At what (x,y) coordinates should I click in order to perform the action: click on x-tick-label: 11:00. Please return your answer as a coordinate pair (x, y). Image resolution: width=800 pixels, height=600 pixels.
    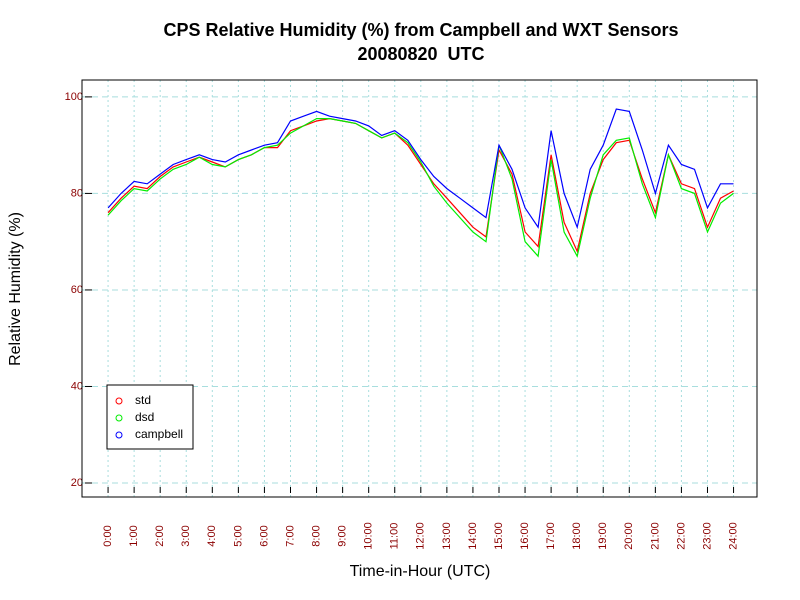
    Looking at the image, I should click on (395, 536).